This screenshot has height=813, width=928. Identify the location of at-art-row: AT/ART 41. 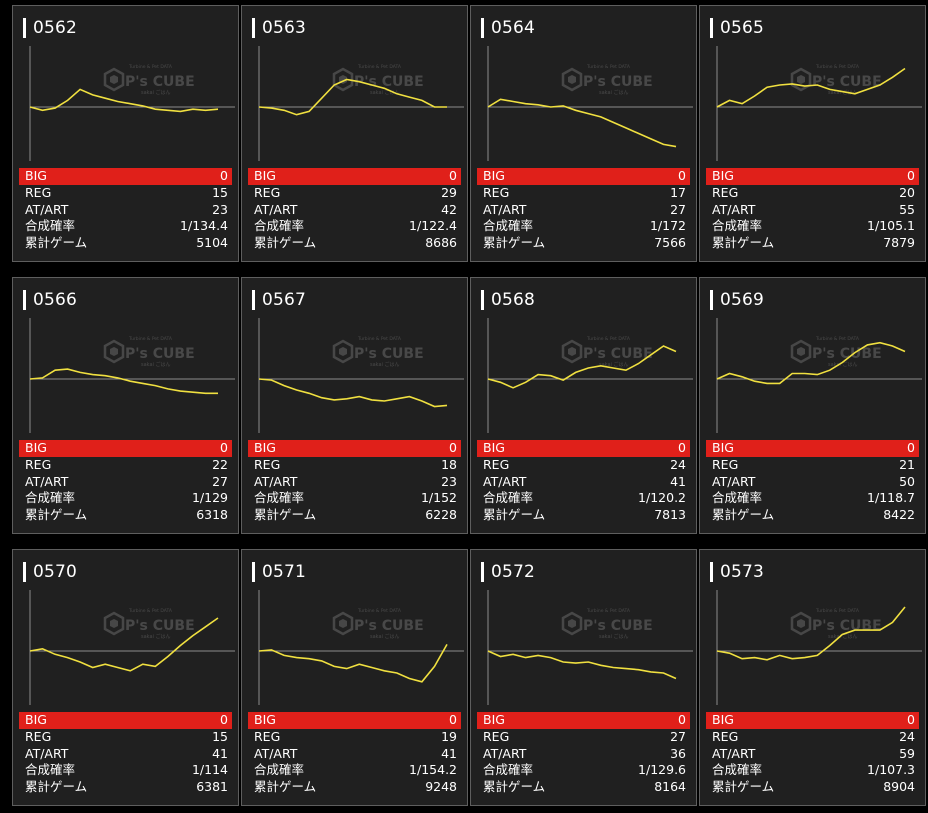
(583, 482).